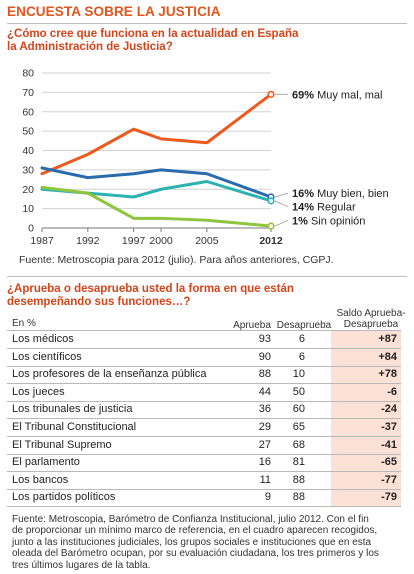  Describe the element at coordinates (161, 241) in the screenshot. I see `x-tick-label: 2000` at that location.